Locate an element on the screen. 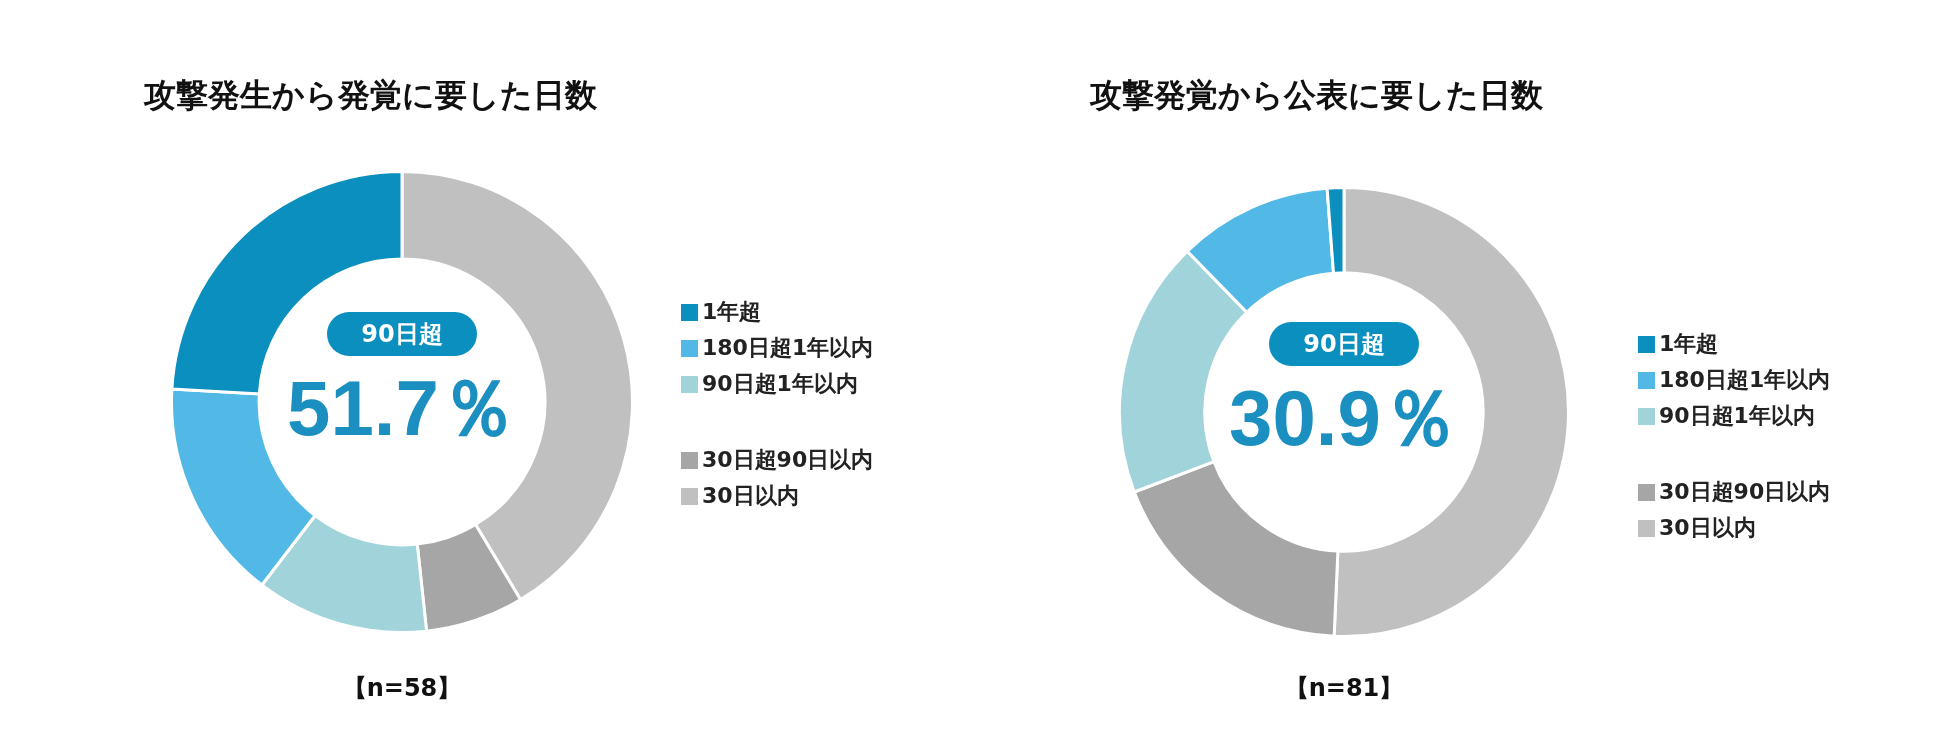  text: 【n=58】 is located at coordinates (402, 688).